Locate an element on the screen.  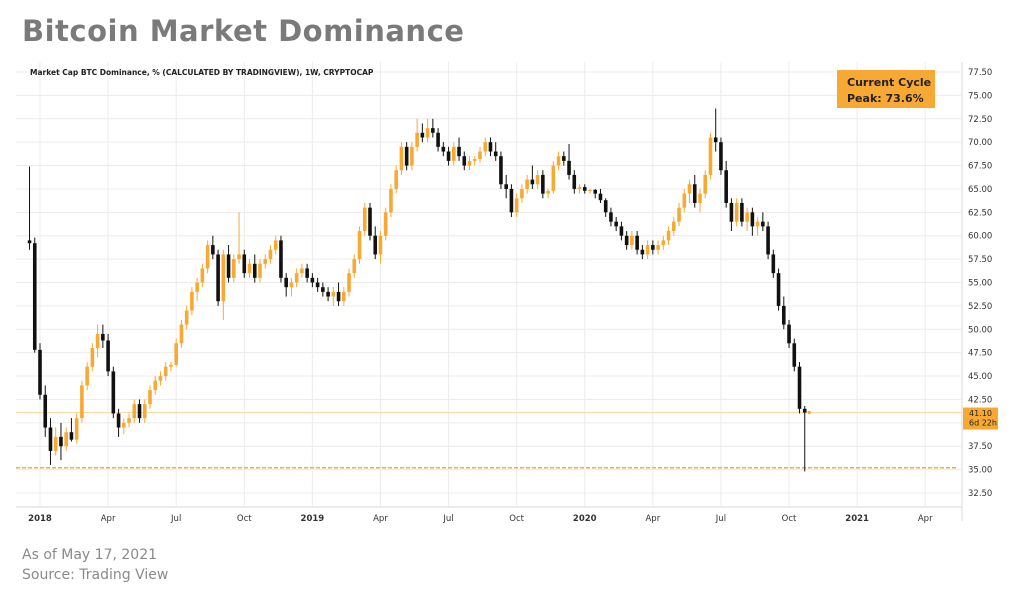
y-tick-label: 70.00 is located at coordinates (980, 143).